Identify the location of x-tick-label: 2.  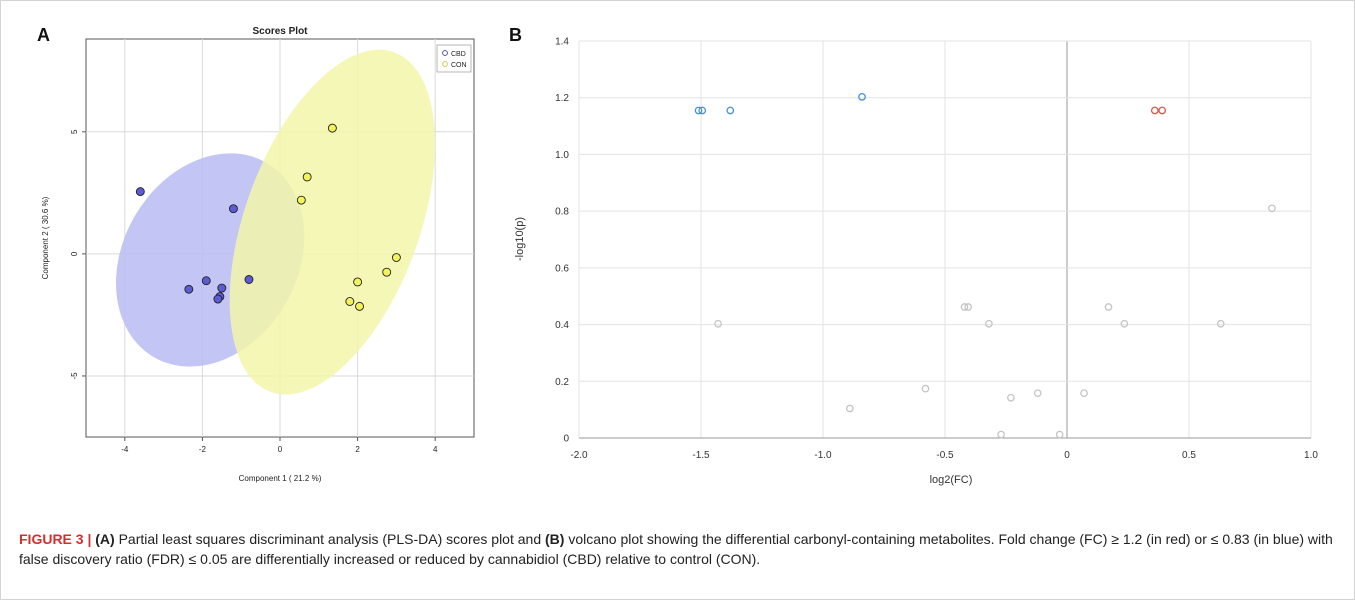
(357, 449).